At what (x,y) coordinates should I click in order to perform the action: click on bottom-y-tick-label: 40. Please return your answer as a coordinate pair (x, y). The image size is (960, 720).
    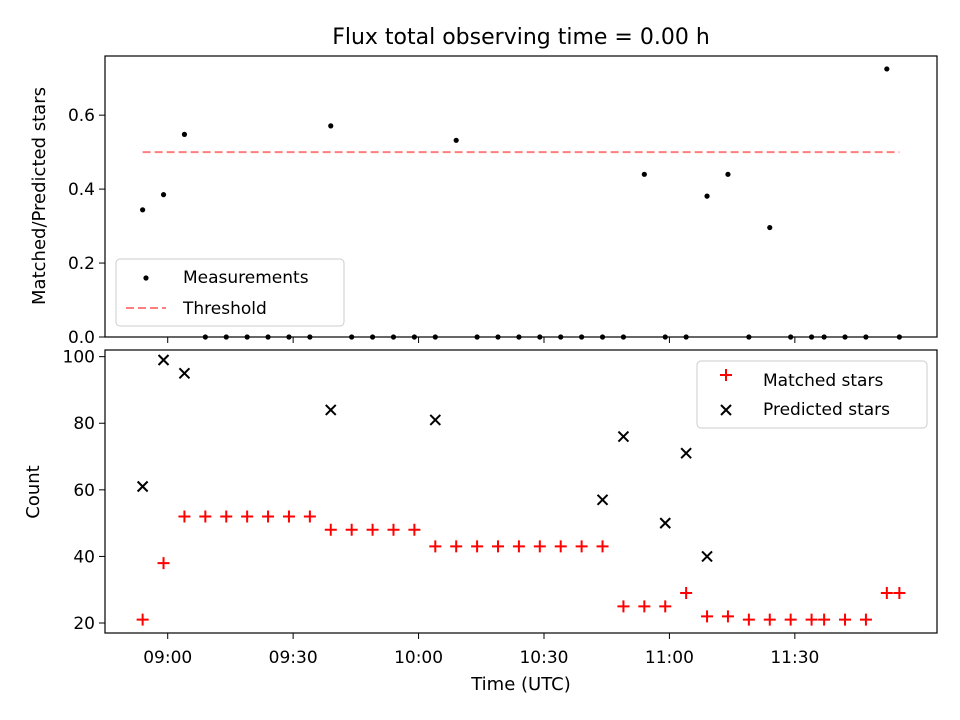
    Looking at the image, I should click on (84, 557).